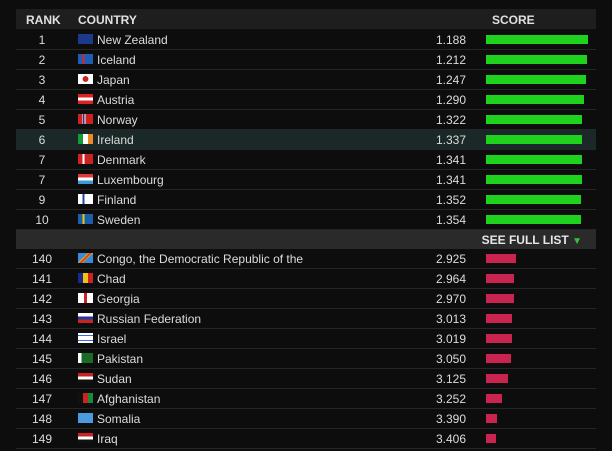  Describe the element at coordinates (450, 80) in the screenshot. I see `score: 1.247` at that location.